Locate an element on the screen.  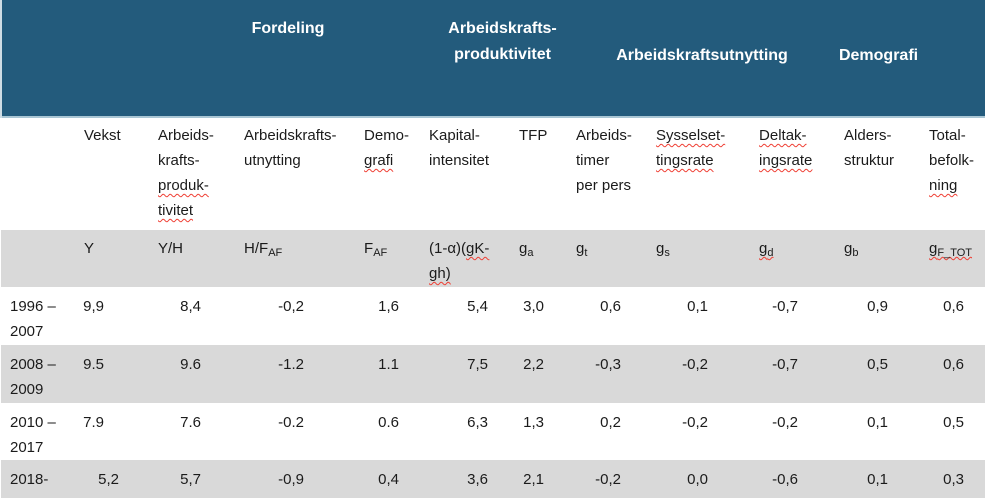
value-cell: 9,9 is located at coordinates (93, 306).